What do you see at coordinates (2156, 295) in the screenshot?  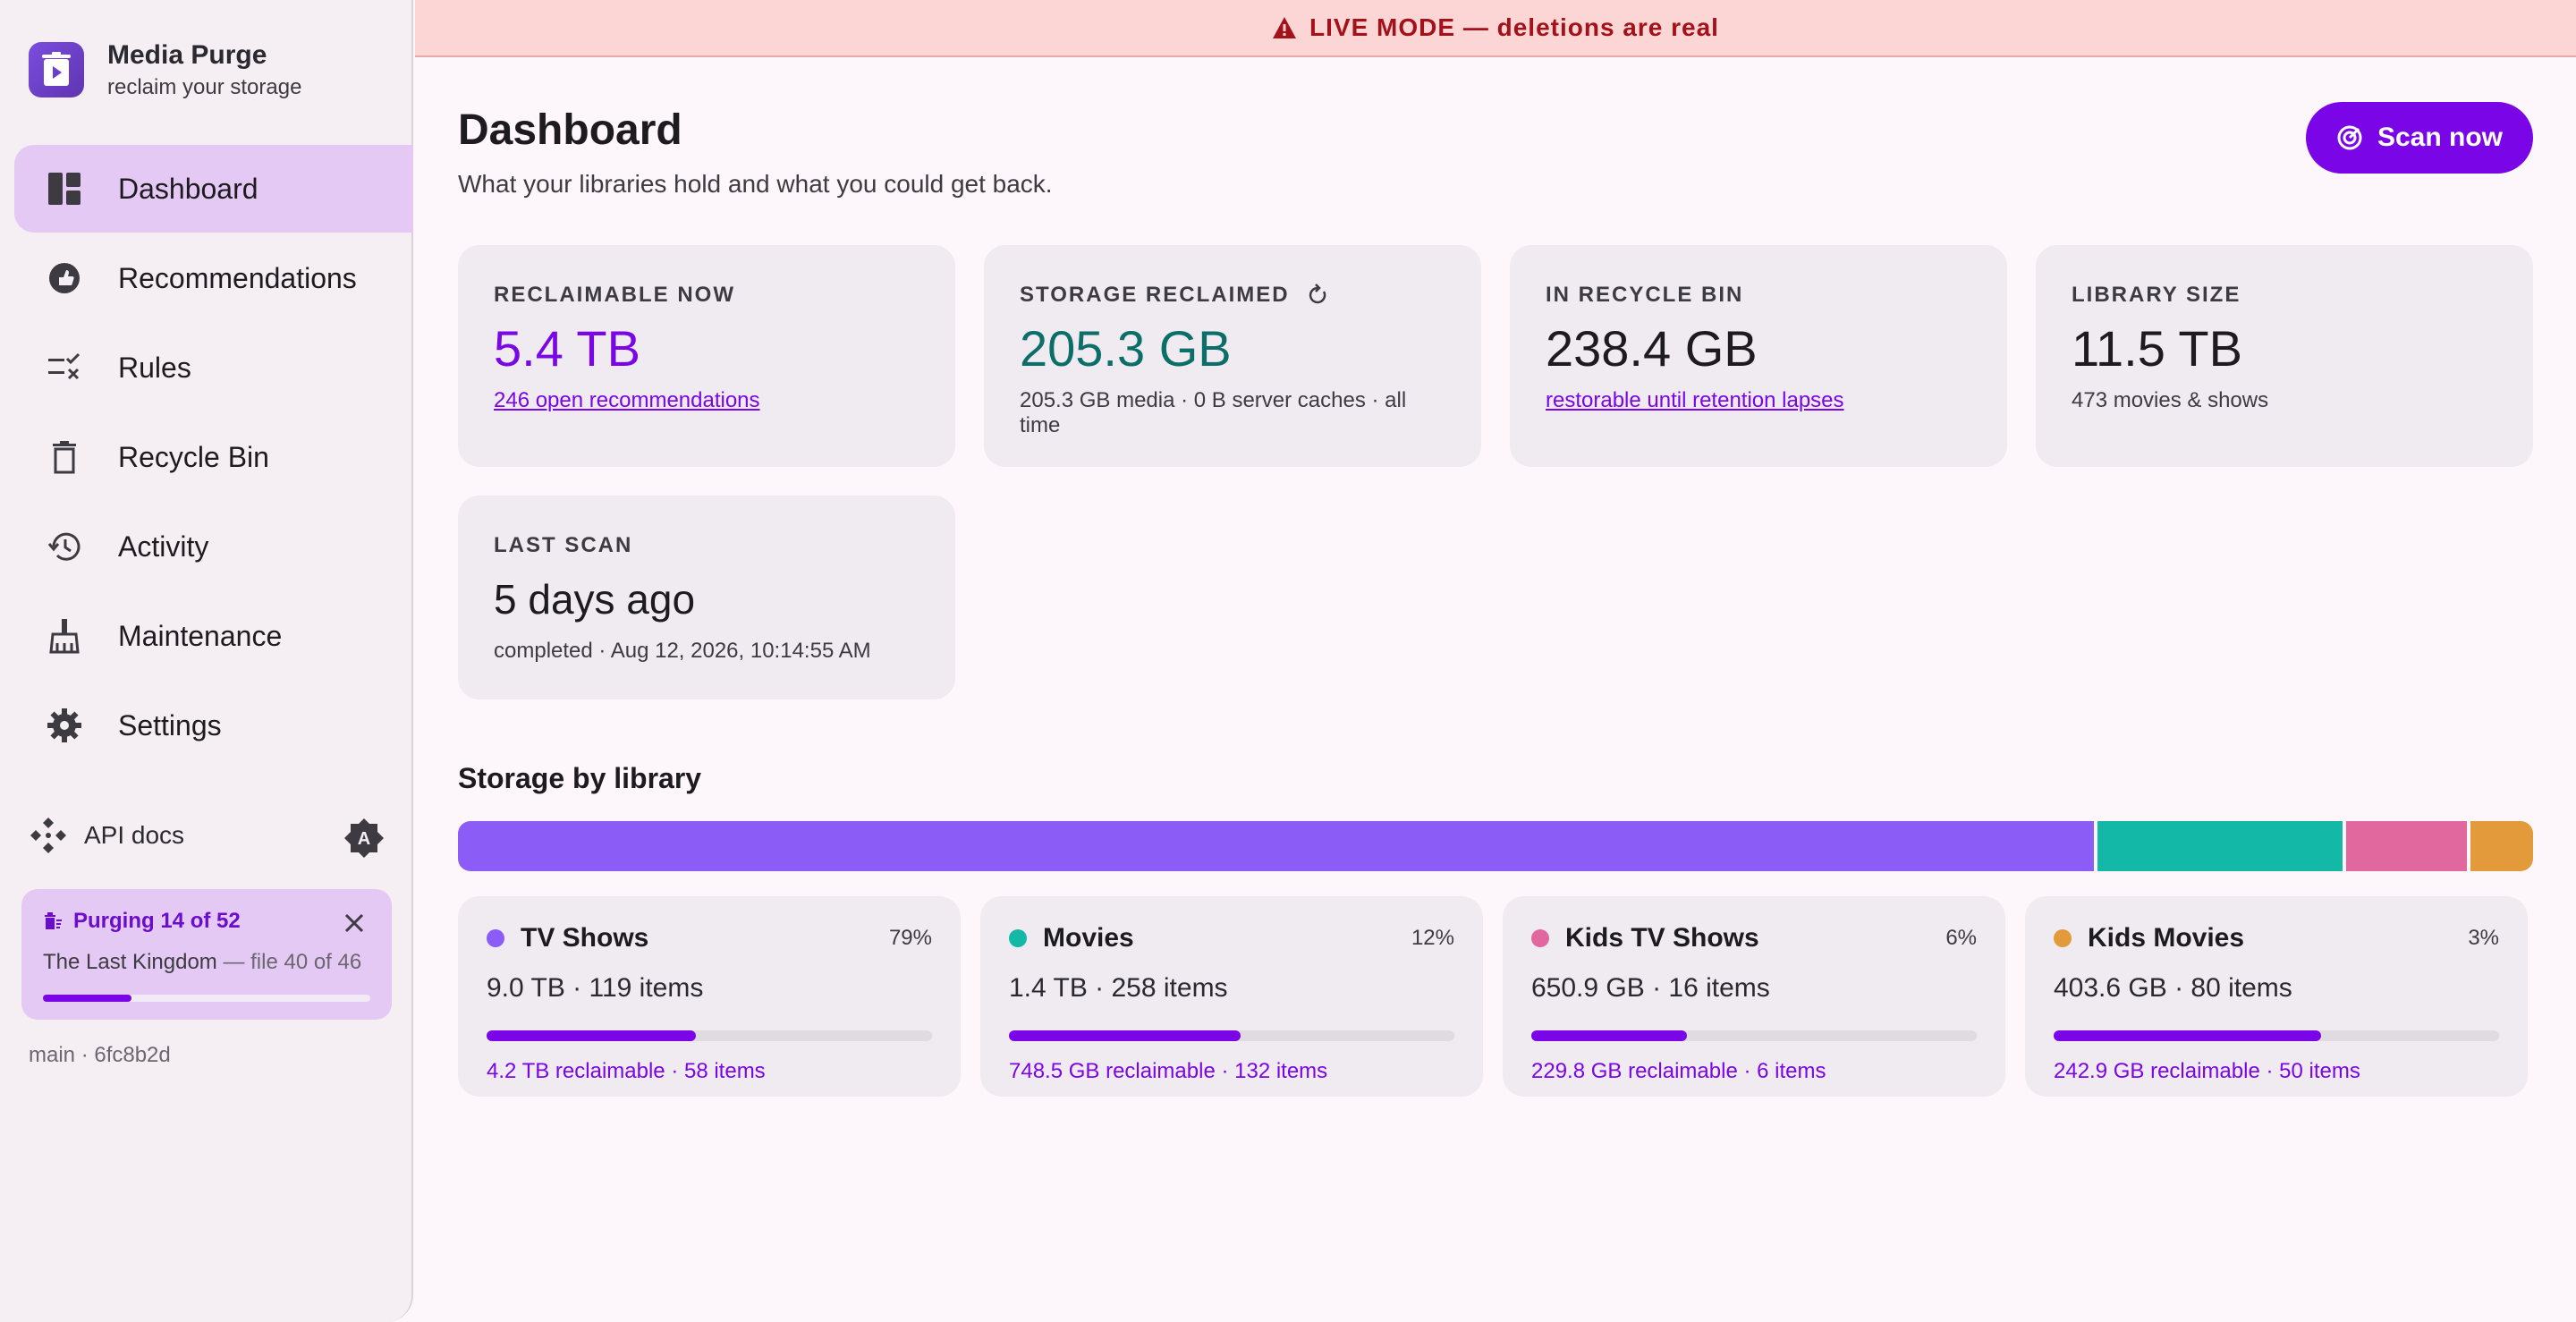 I see `stat-label: LIBRARY SIZE` at bounding box center [2156, 295].